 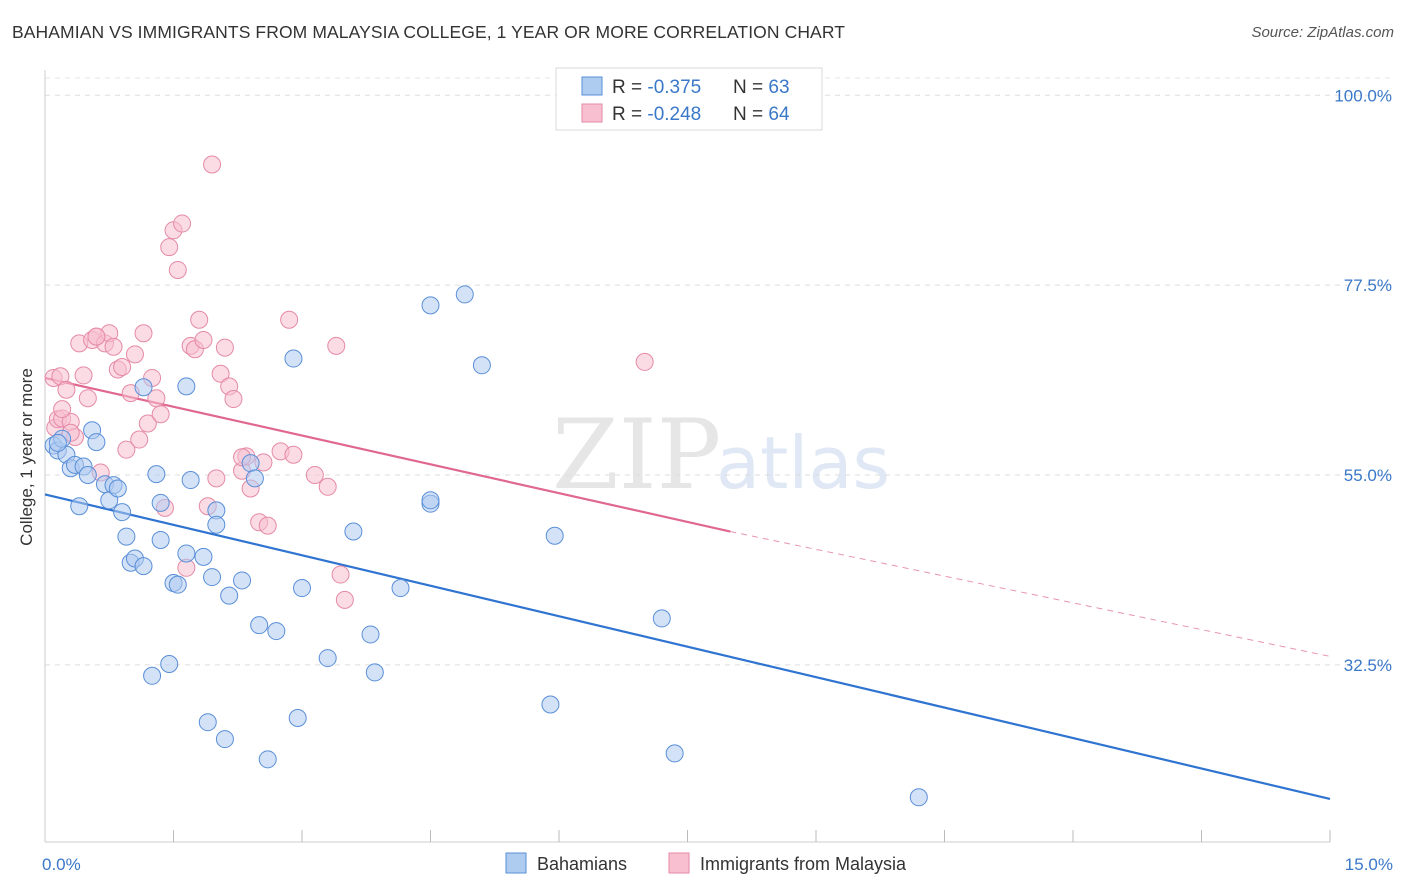 I want to click on legend-n-value-pink: 64, so click(x=779, y=114).